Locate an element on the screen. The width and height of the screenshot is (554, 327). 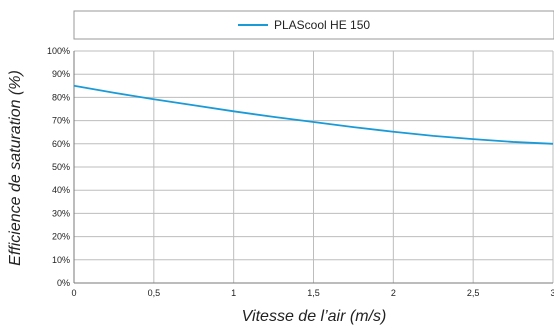
x-axis-title: Vitesse de l’air (m/s) is located at coordinates (314, 316).